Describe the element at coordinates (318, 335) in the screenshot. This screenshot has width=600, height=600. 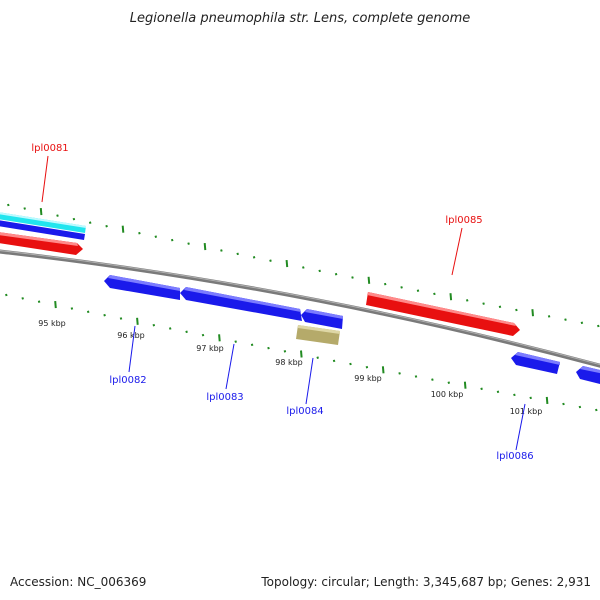
I see `other-feature` at that location.